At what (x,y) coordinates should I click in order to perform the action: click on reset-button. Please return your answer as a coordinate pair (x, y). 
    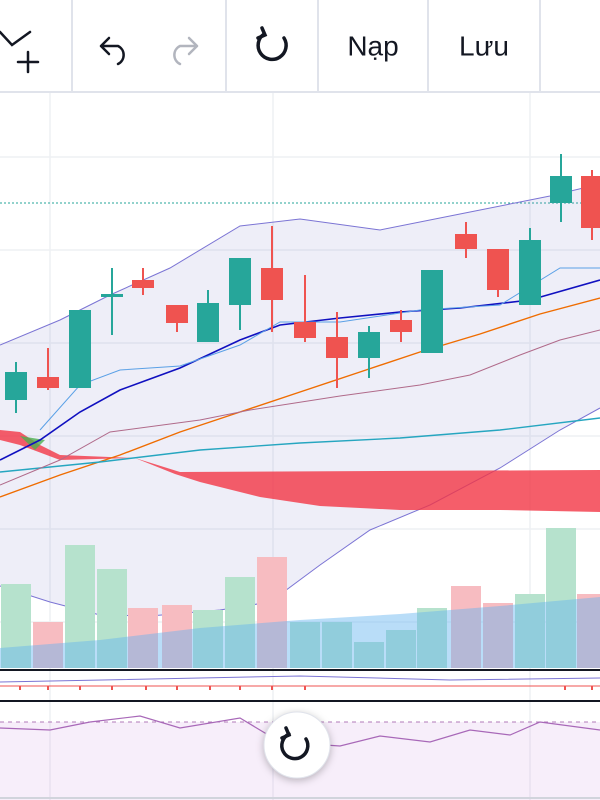
    Looking at the image, I should click on (272, 44).